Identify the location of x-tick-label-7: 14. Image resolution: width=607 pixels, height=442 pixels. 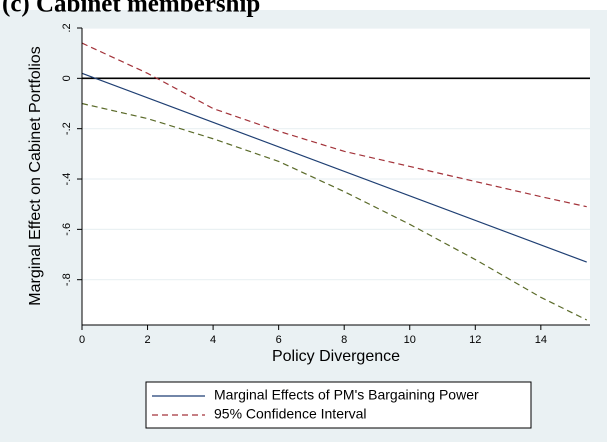
(541, 340).